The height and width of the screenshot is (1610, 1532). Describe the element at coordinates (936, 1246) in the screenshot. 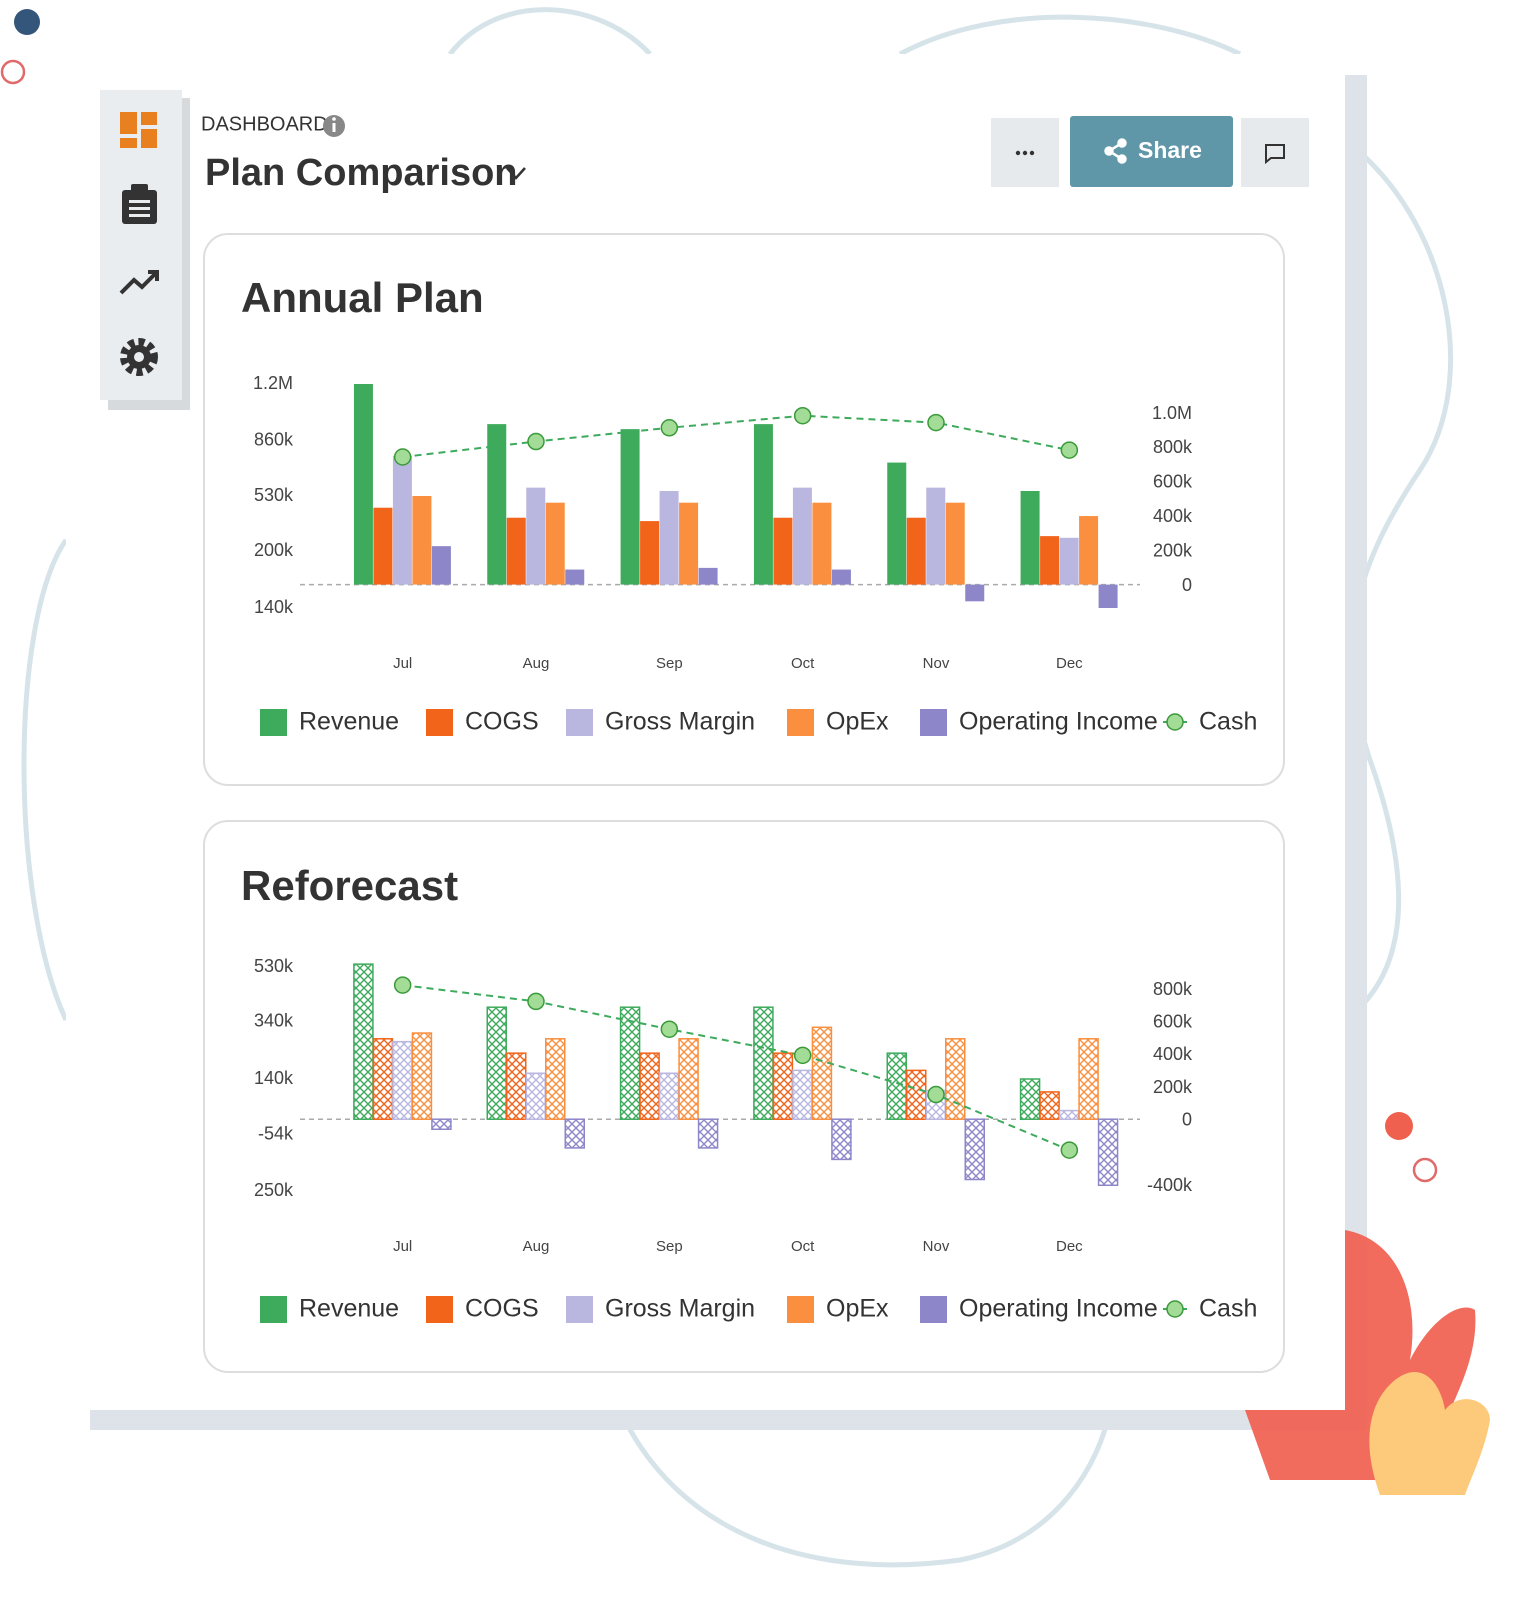

I see `x-tick-label: Nov` at that location.